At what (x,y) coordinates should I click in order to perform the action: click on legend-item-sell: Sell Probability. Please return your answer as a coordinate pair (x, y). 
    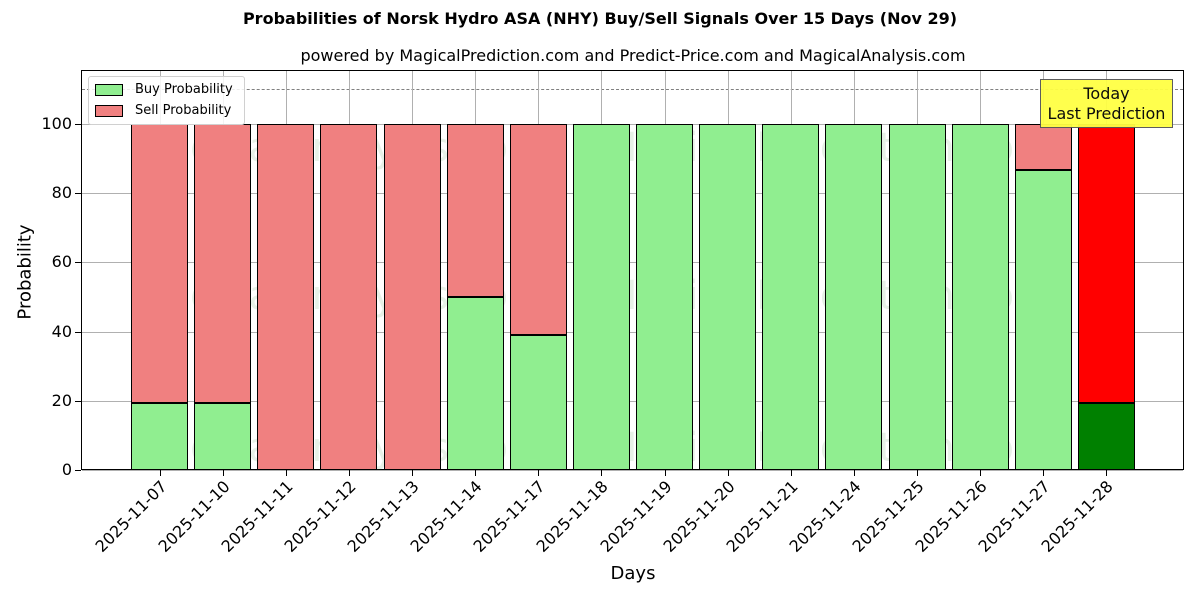
    Looking at the image, I should click on (163, 110).